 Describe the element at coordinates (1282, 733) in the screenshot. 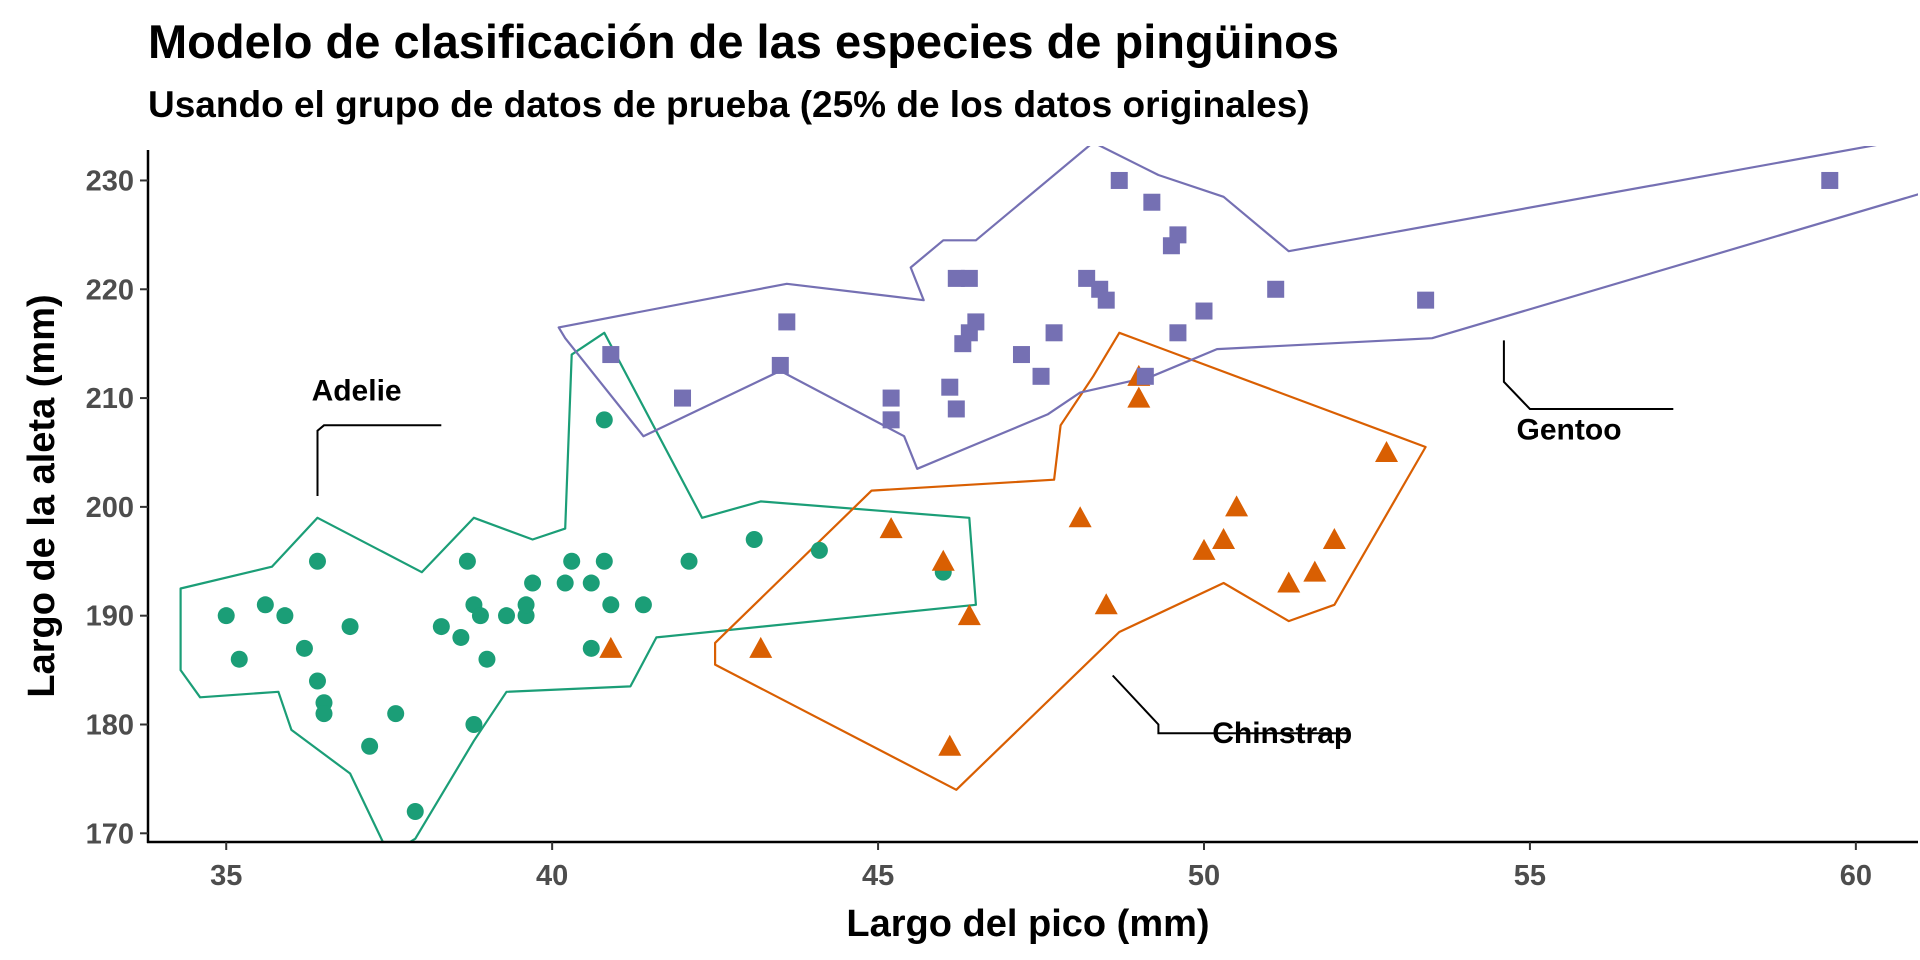

I see `annotation-label-chinstrap: Chinstrap` at that location.